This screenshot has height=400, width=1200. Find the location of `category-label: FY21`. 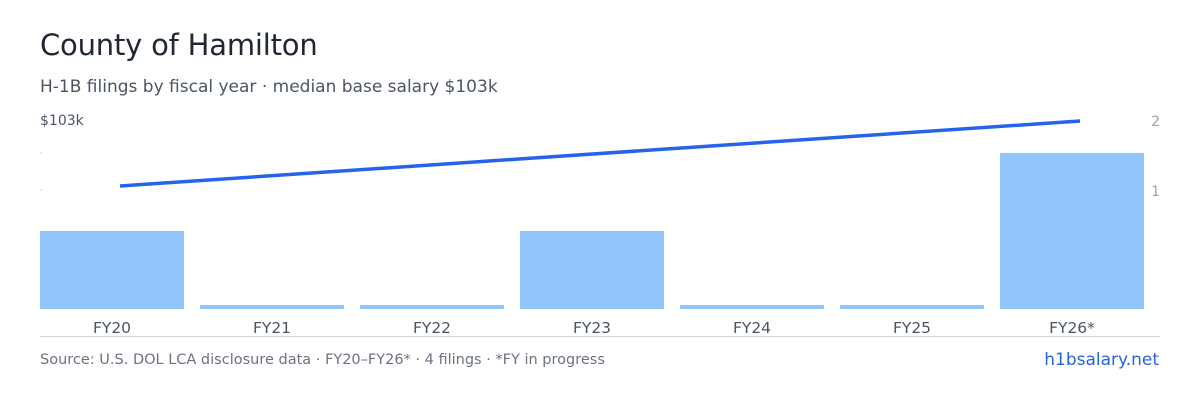

category-label: FY21 is located at coordinates (272, 328).